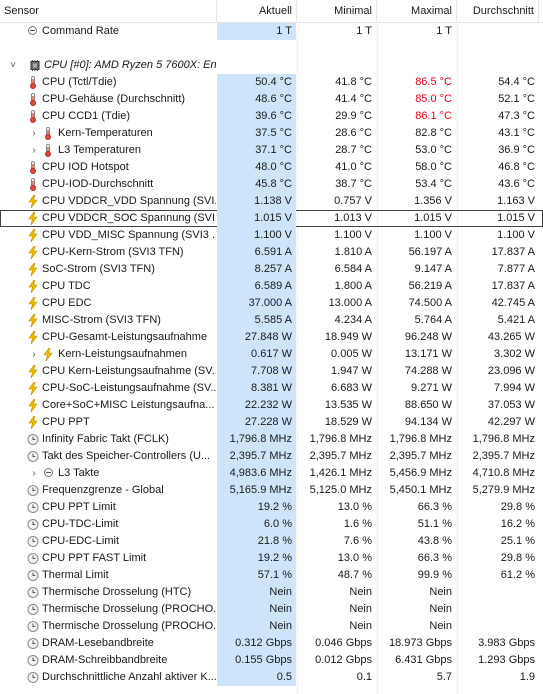 Image resolution: width=543 pixels, height=694 pixels. What do you see at coordinates (271, 592) in the screenshot?
I see `sensor-row: Thermische Drosselung (HTC) Nein Nein Nein` at bounding box center [271, 592].